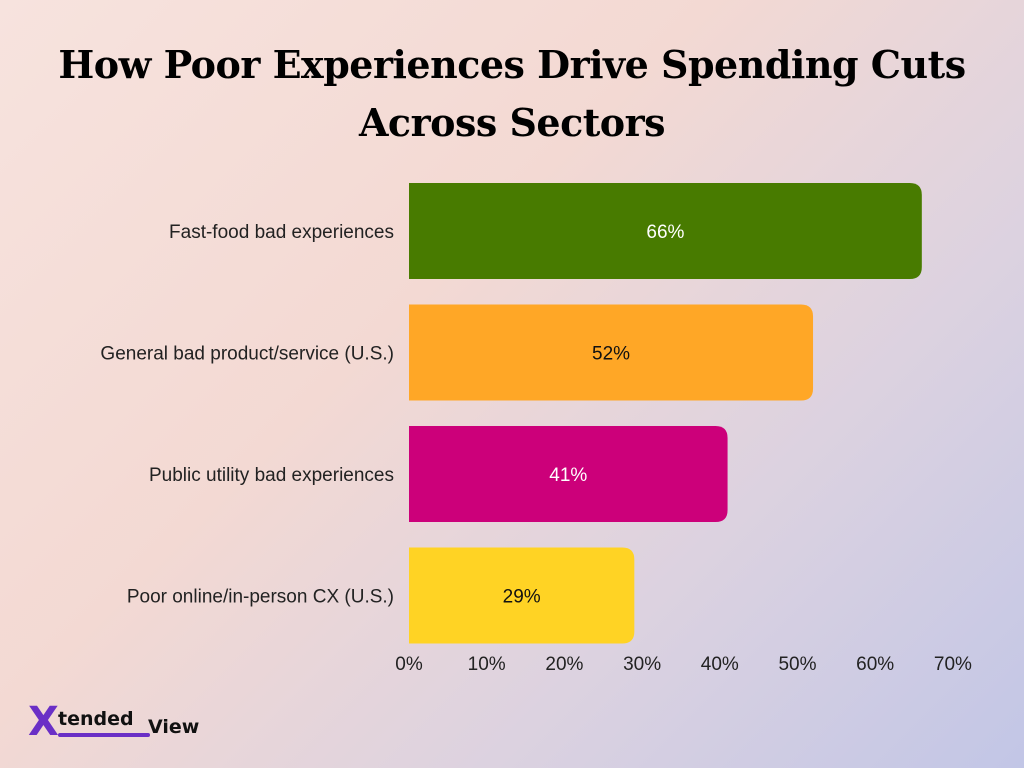 Image resolution: width=1024 pixels, height=768 pixels. Describe the element at coordinates (247, 354) in the screenshot. I see `category-label: General bad product/service (U.S.)` at that location.